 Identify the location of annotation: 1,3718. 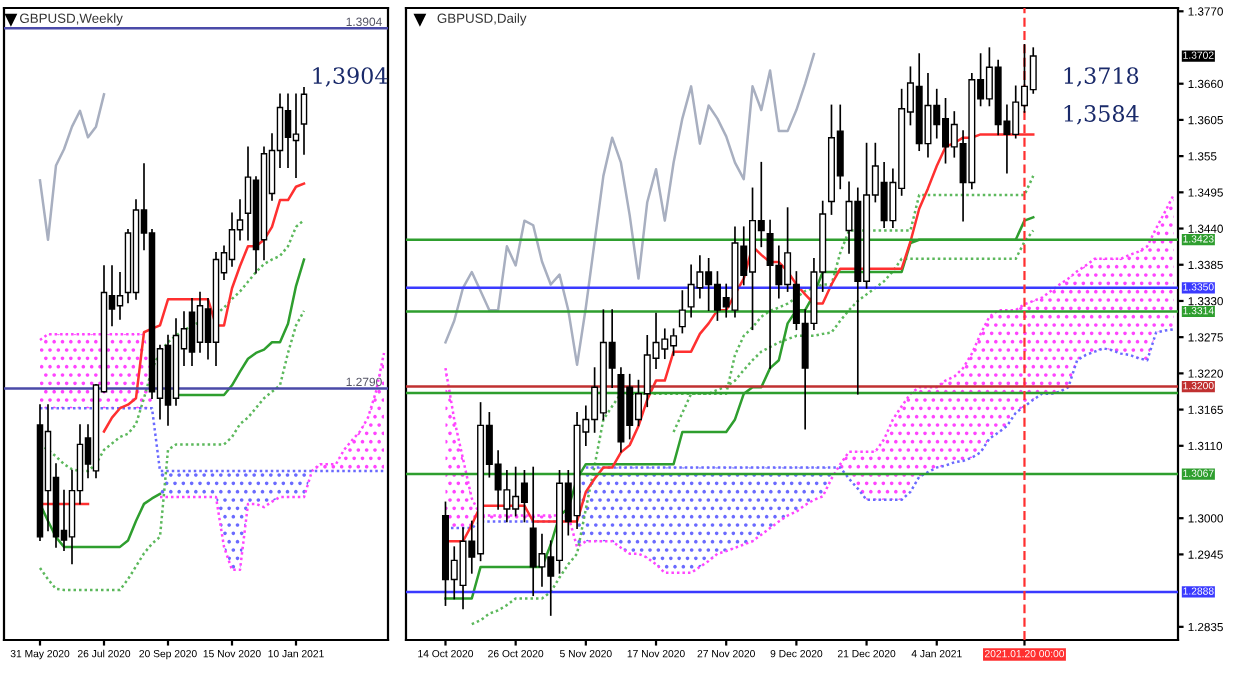
(1101, 77).